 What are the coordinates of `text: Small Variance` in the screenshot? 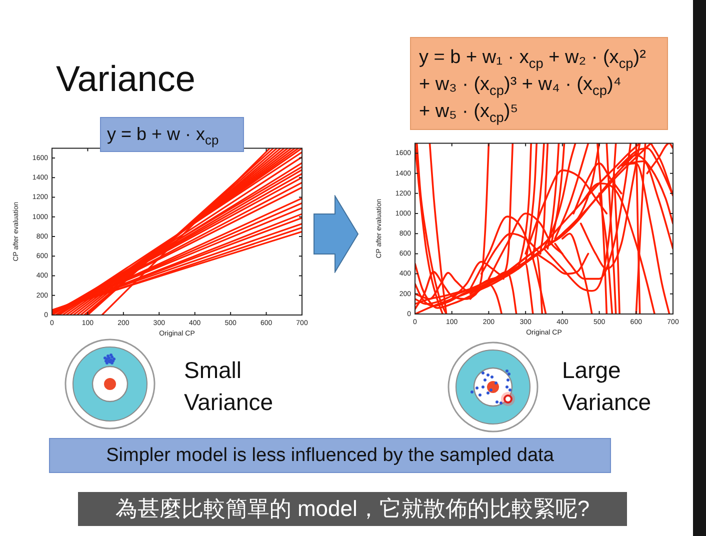 It's located at (229, 386).